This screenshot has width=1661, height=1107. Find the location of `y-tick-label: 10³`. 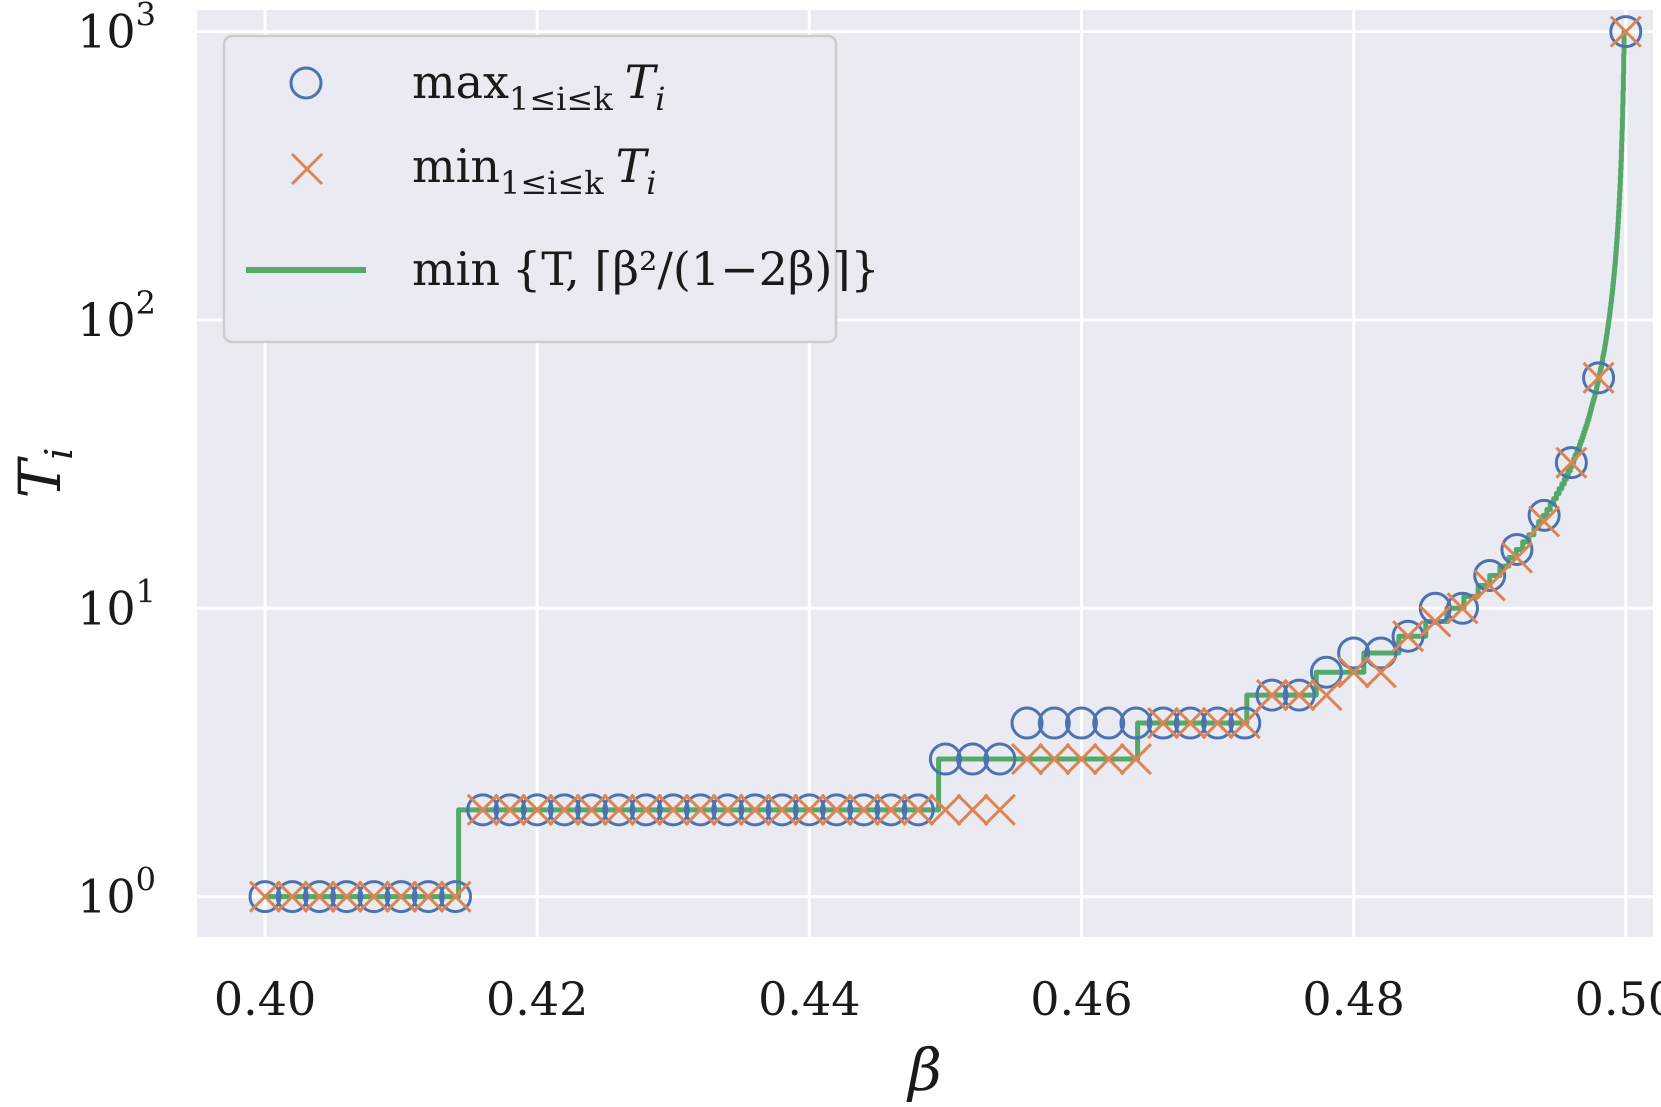

y-tick-label: 10³ is located at coordinates (116, 29).